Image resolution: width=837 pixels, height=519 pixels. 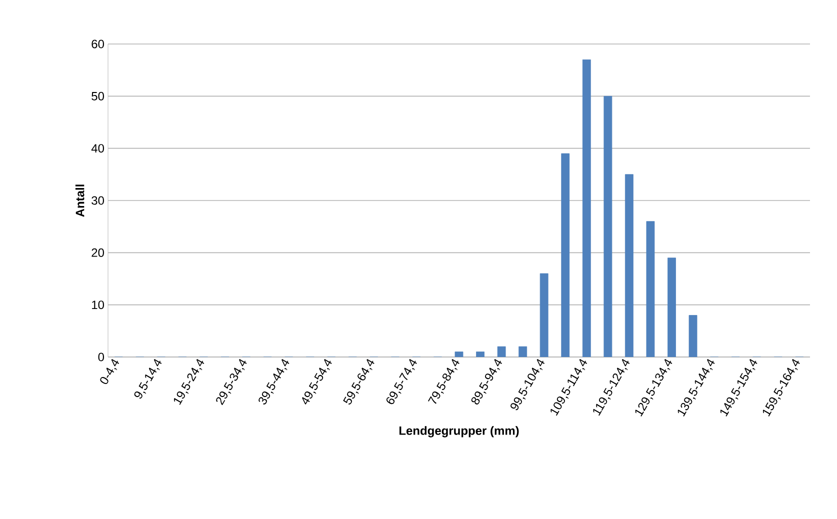 What do you see at coordinates (98, 96) in the screenshot?
I see `y-tick-label: 50` at bounding box center [98, 96].